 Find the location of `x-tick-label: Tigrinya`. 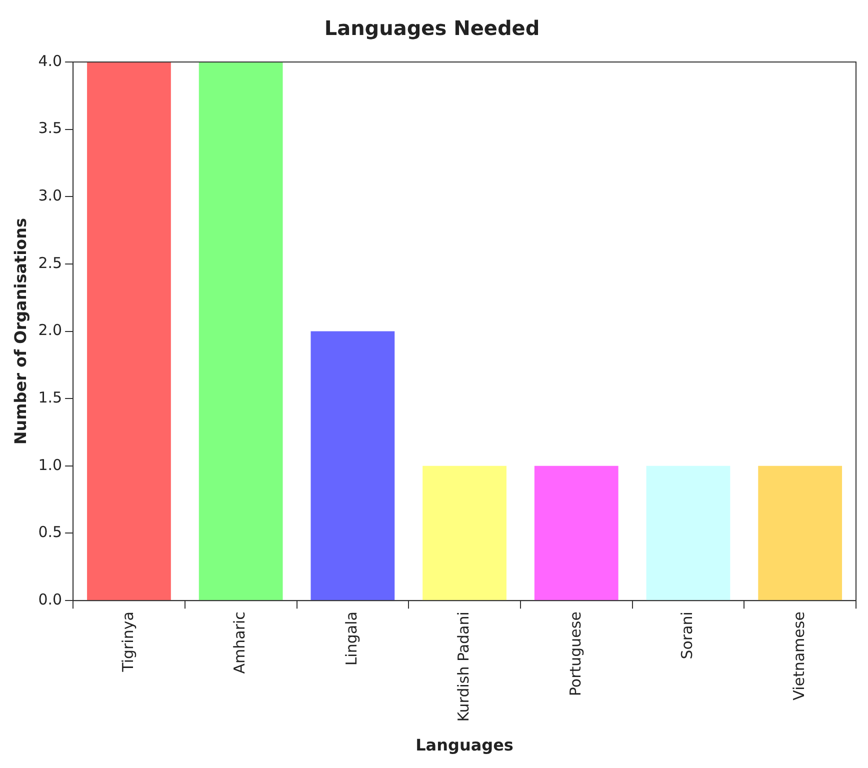

x-tick-label: Tigrinya is located at coordinates (127, 642).